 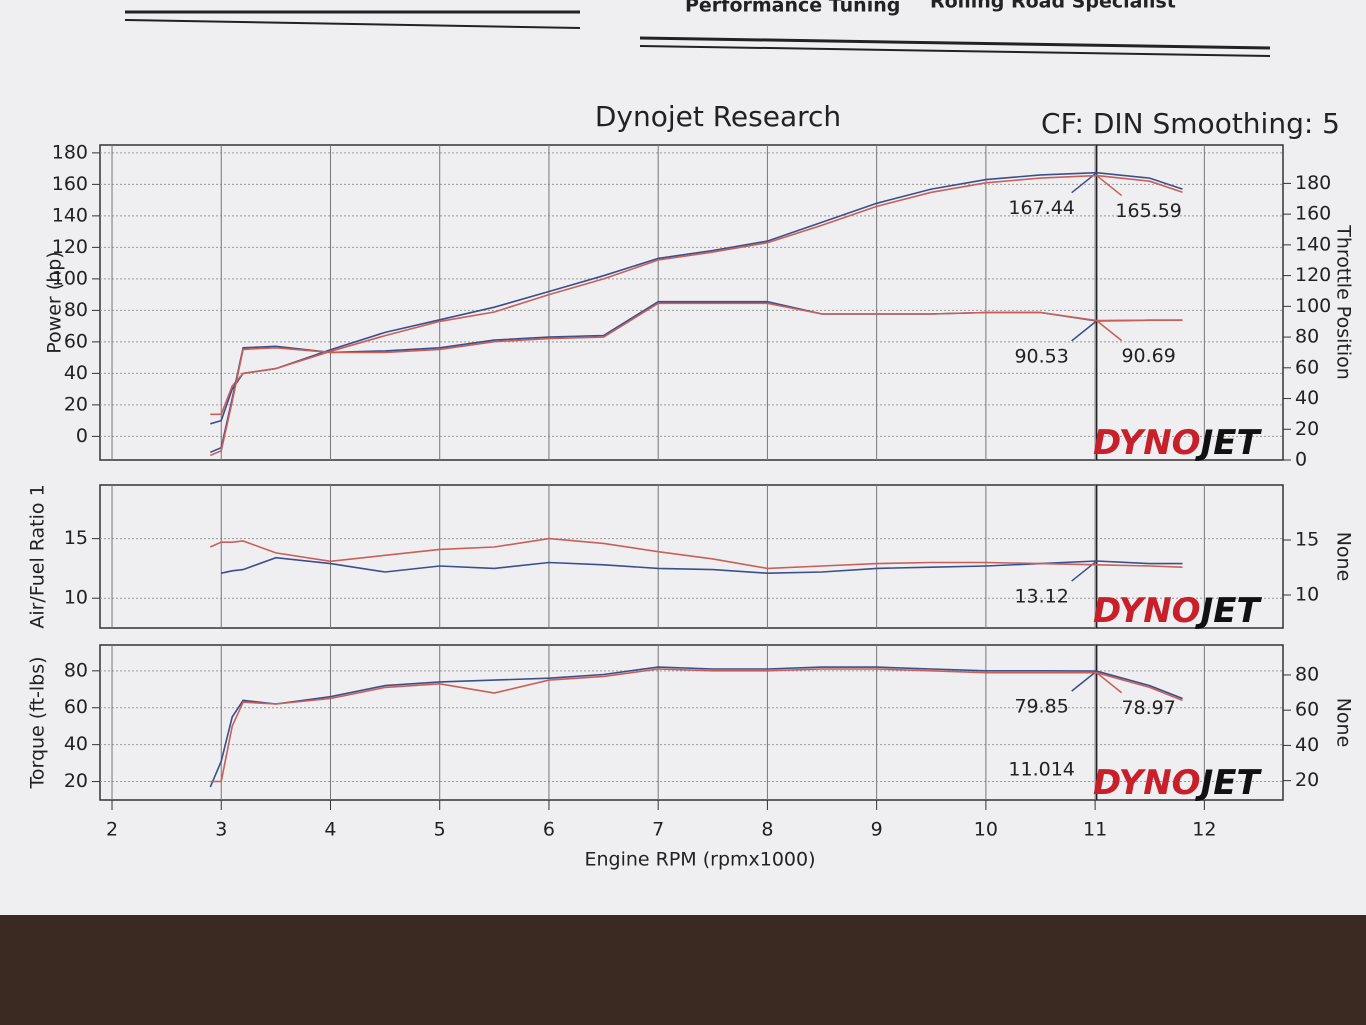 I want to click on y2-tick-label: 160, so click(x=1313, y=214).